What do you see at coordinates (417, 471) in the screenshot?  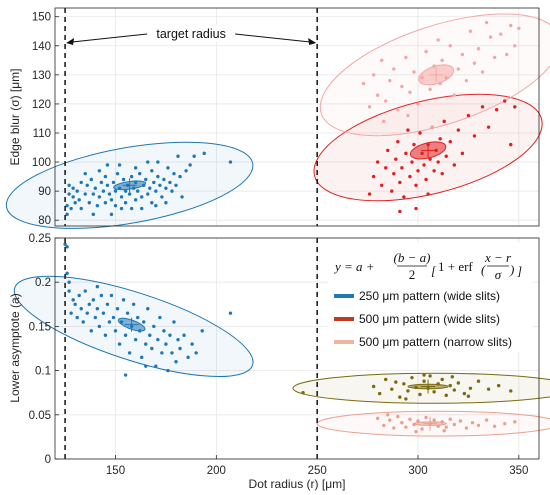 I see `x-tick-label: 300` at bounding box center [417, 471].